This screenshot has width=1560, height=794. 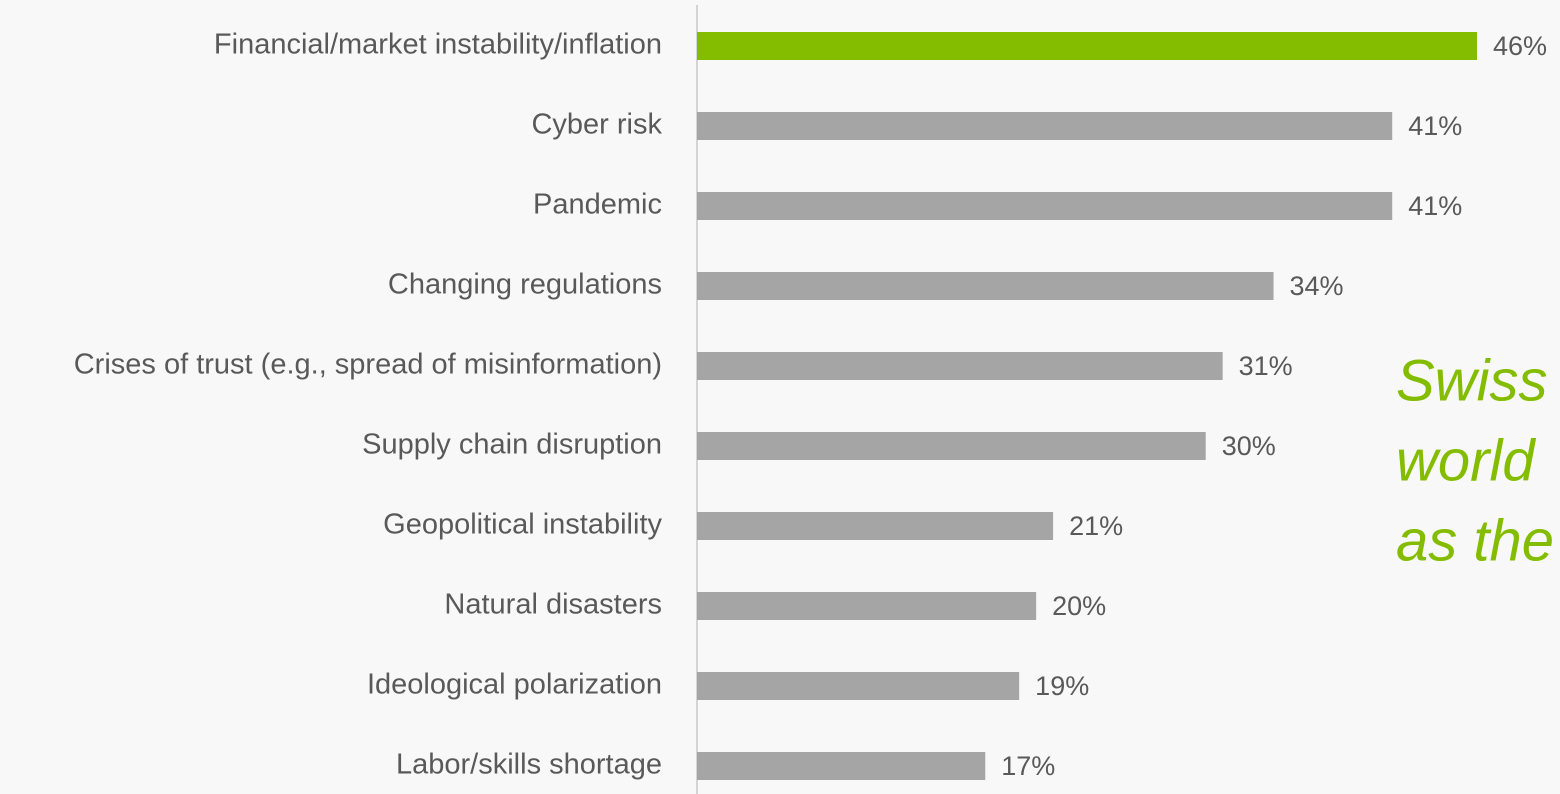 I want to click on category-label: Natural disasters, so click(x=553, y=605).